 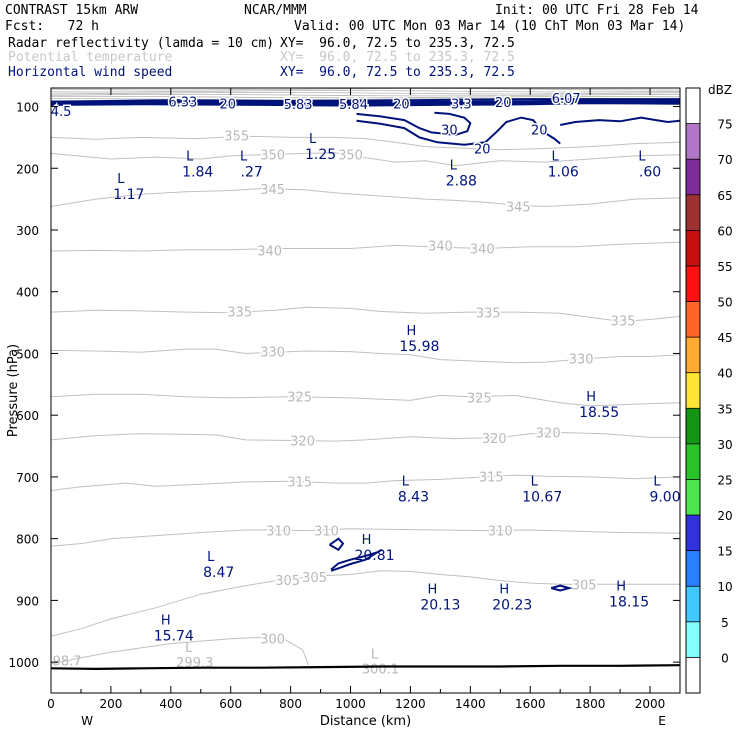 What do you see at coordinates (27, 354) in the screenshot?
I see `y-tick-label: 500` at bounding box center [27, 354].